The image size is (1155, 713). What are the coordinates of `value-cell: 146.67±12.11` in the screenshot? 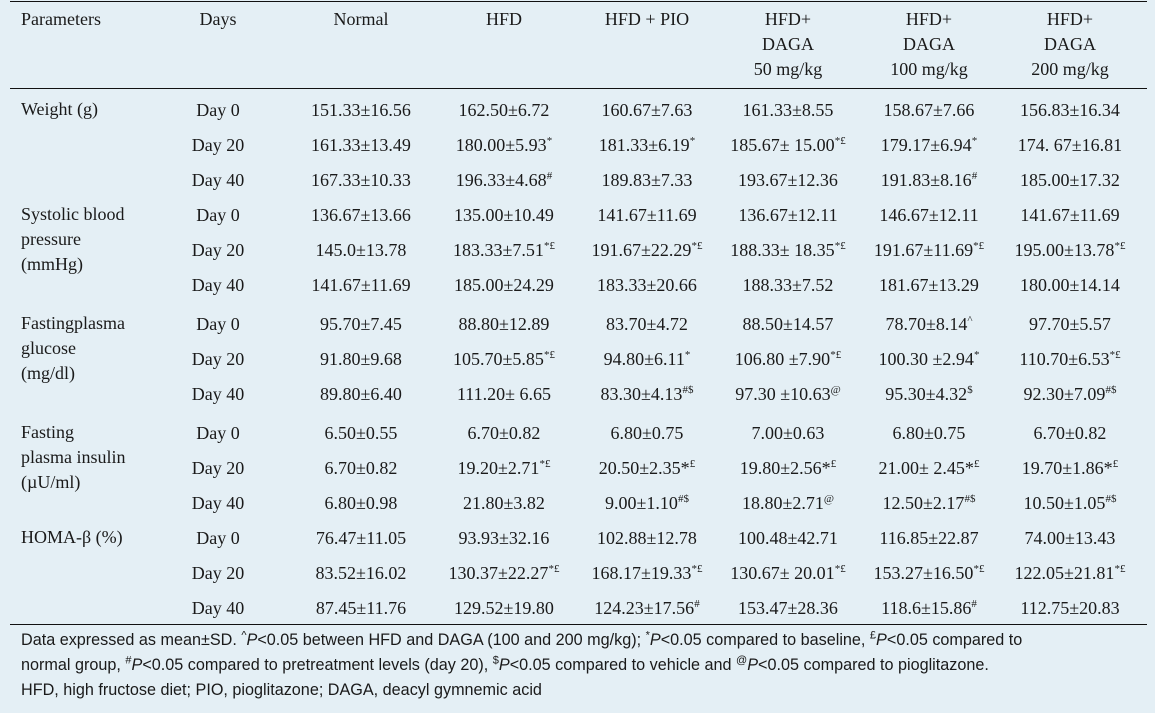 It's located at (928, 215).